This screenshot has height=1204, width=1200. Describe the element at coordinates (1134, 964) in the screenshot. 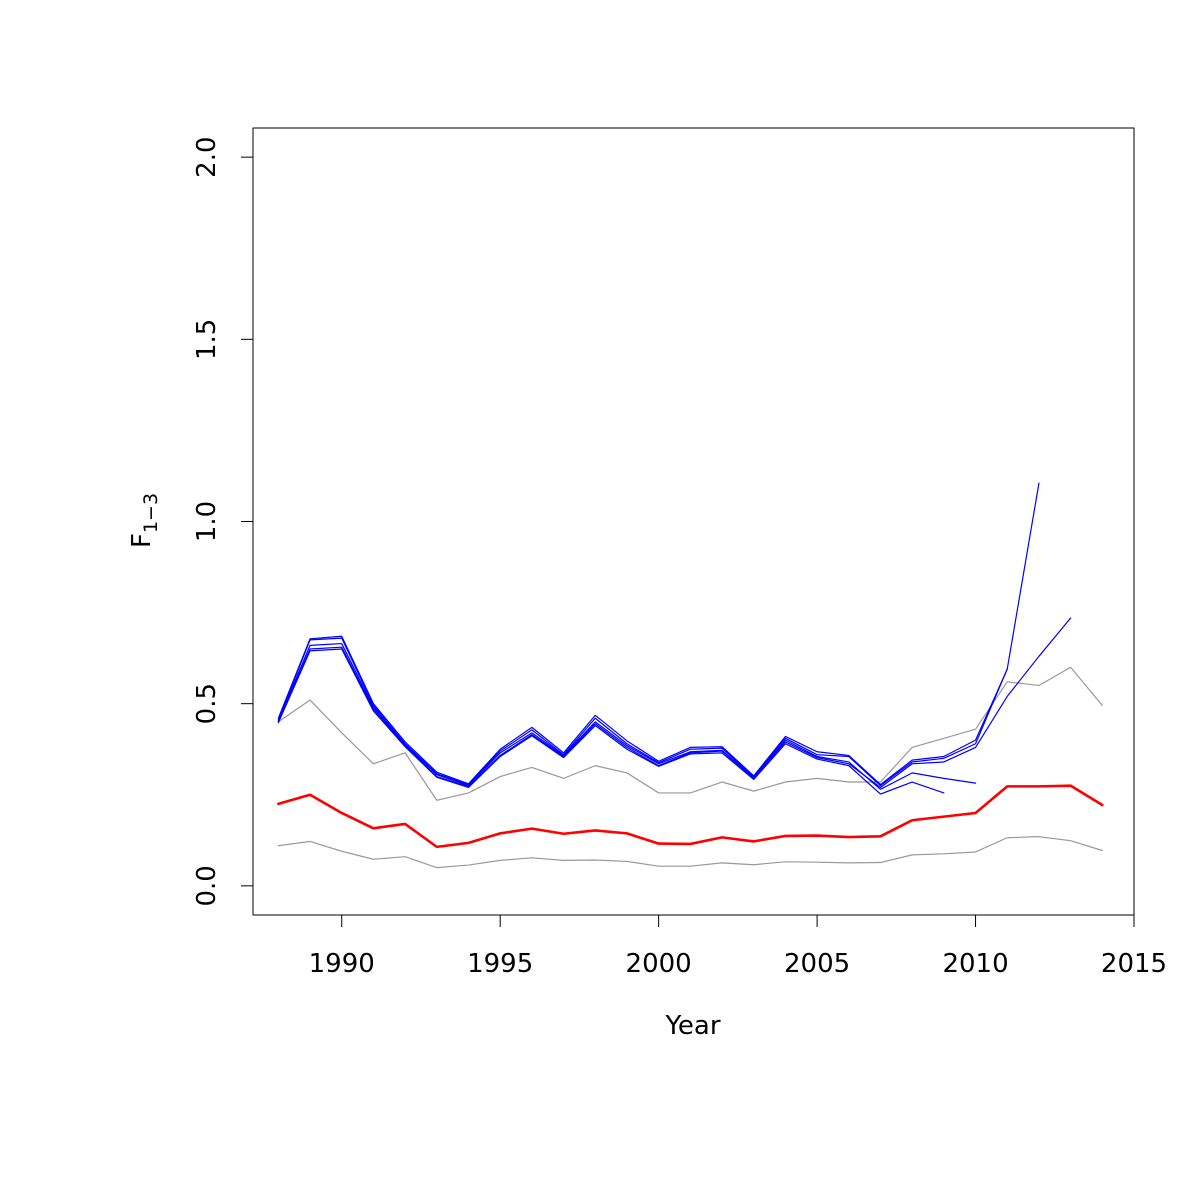

I see `x-tick-label: 2015` at that location.